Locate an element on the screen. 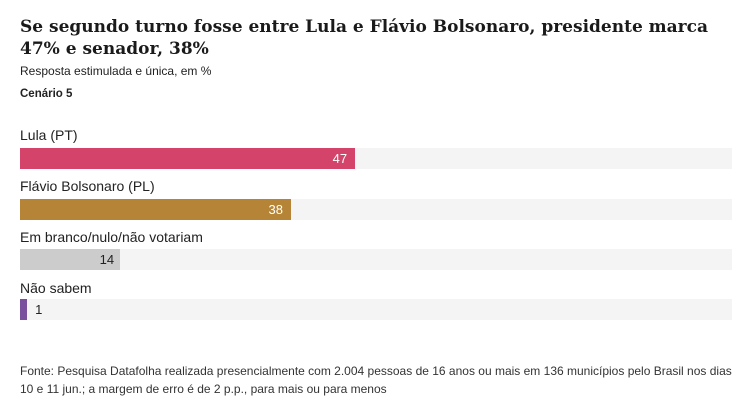 The image size is (740, 413). chart-subtitle: Resposta estimulada e única, em % is located at coordinates (116, 71).